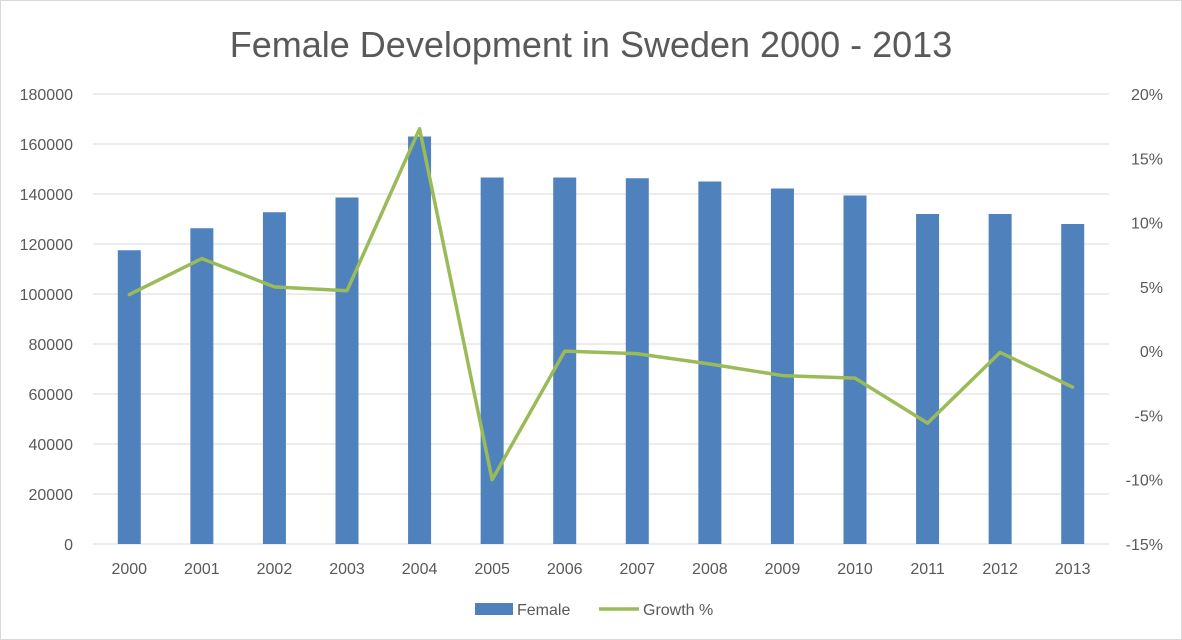  What do you see at coordinates (565, 569) in the screenshot?
I see `x-tick-label: 2006` at bounding box center [565, 569].